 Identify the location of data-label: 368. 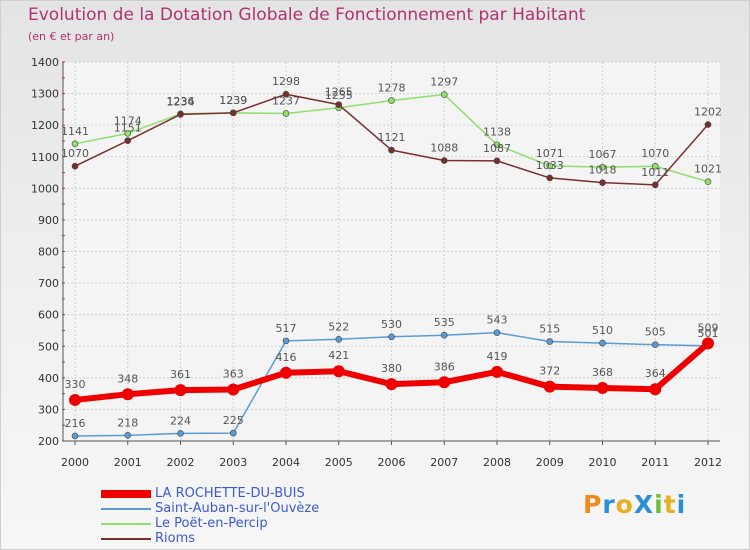
(602, 372).